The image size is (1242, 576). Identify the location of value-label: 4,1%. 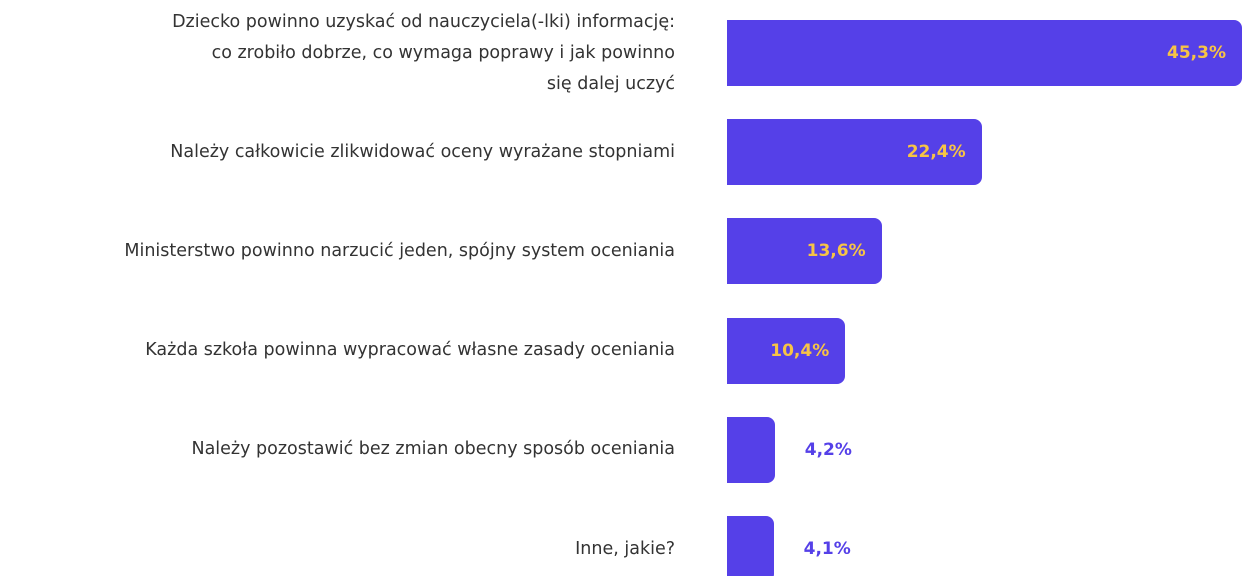
(827, 549).